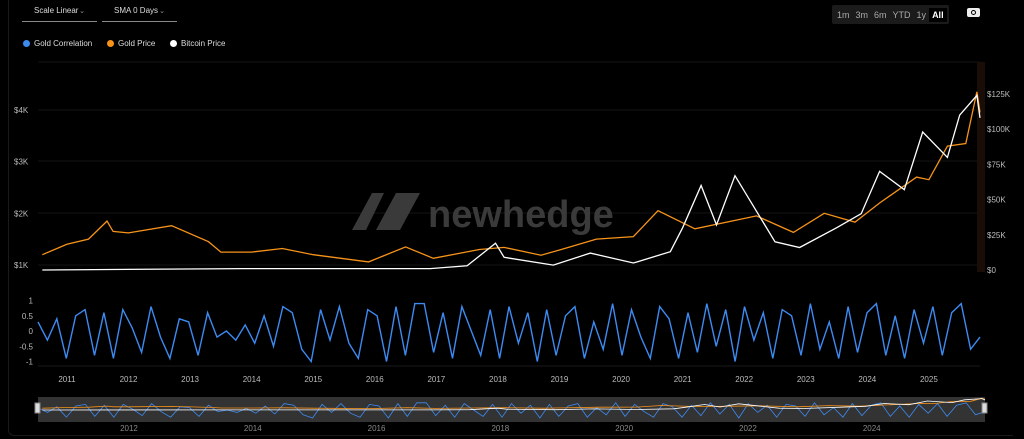 This screenshot has width=1024, height=439. Describe the element at coordinates (377, 428) in the screenshot. I see `navigator-tick: 2016` at that location.